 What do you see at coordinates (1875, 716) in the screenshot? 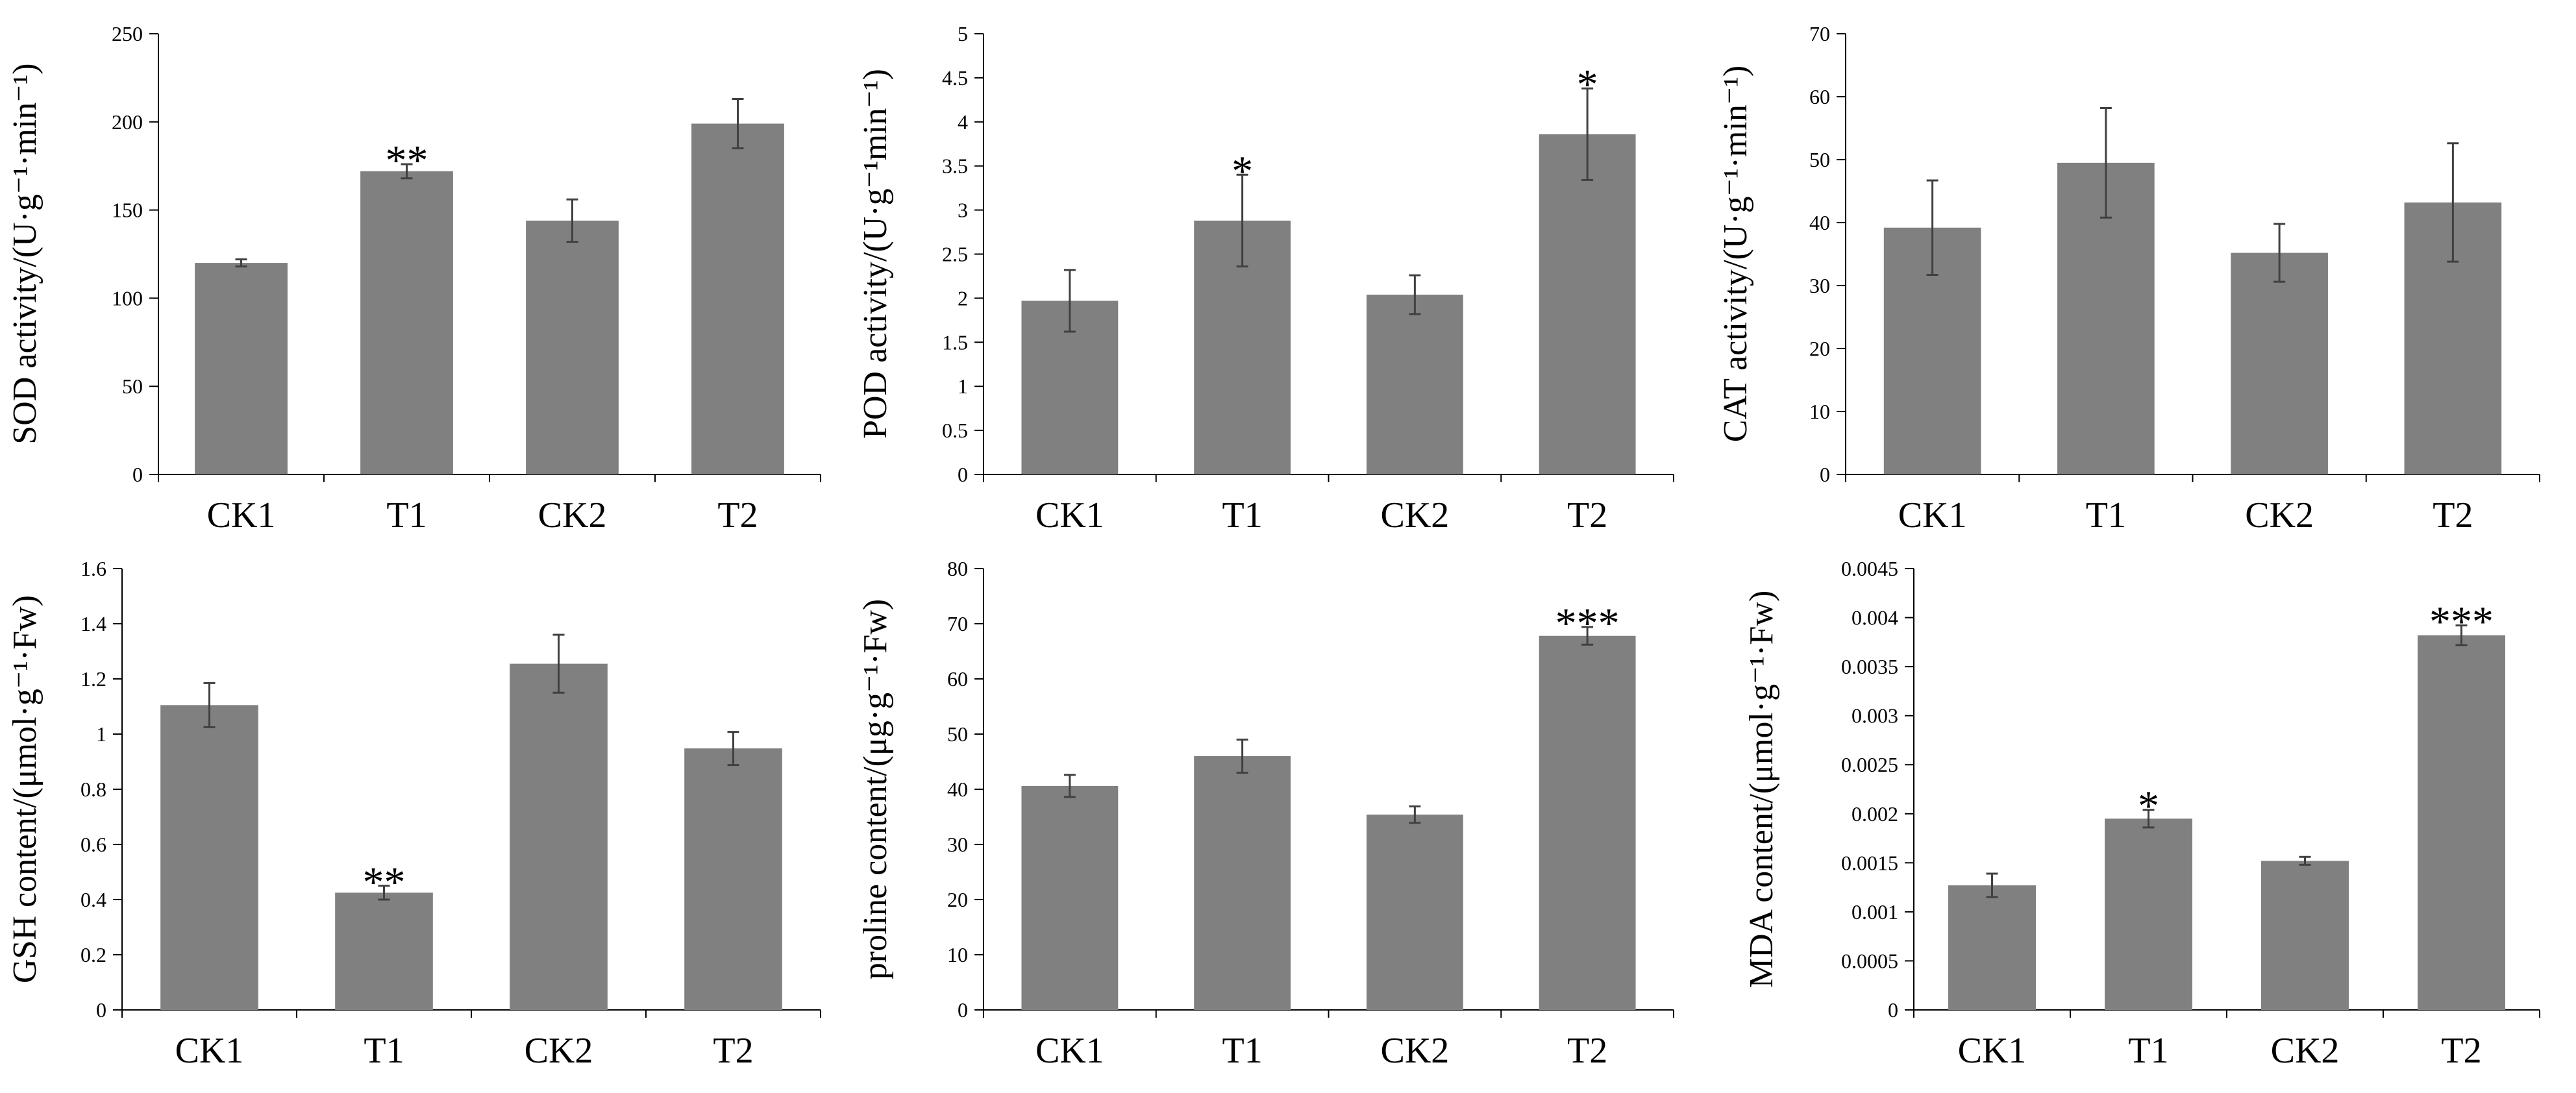
I see `y-tick-label: 0.003` at bounding box center [1875, 716].